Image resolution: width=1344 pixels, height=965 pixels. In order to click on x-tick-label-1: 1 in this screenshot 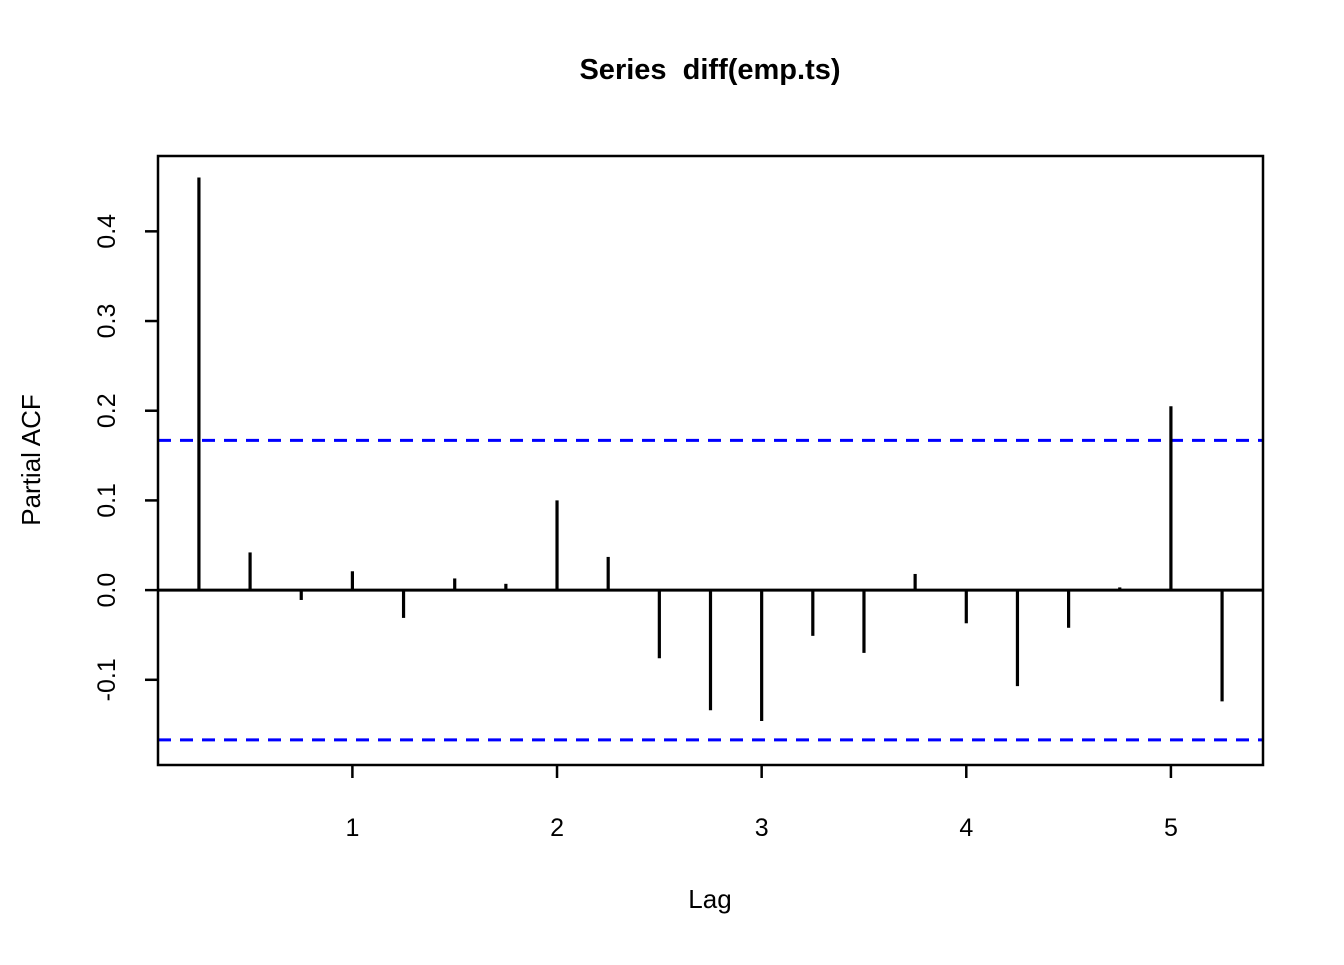, I will do `click(352, 828)`.